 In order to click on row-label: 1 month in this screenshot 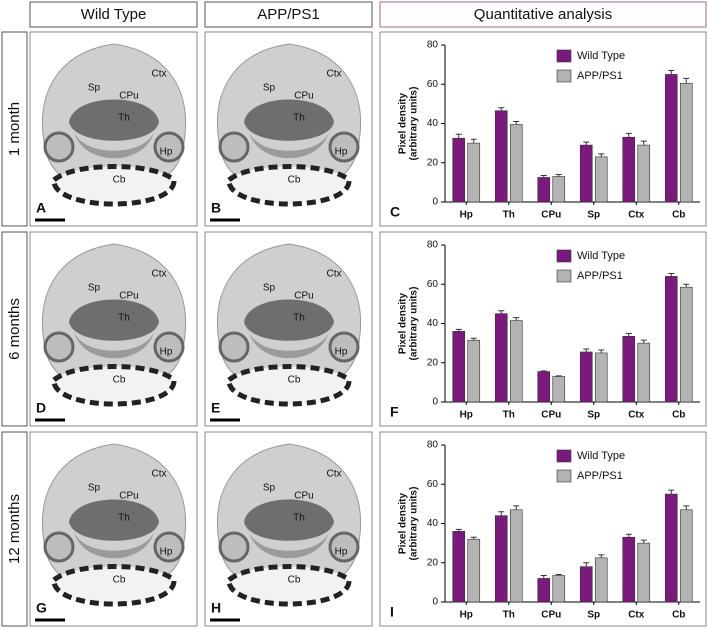, I will do `click(14, 129)`.